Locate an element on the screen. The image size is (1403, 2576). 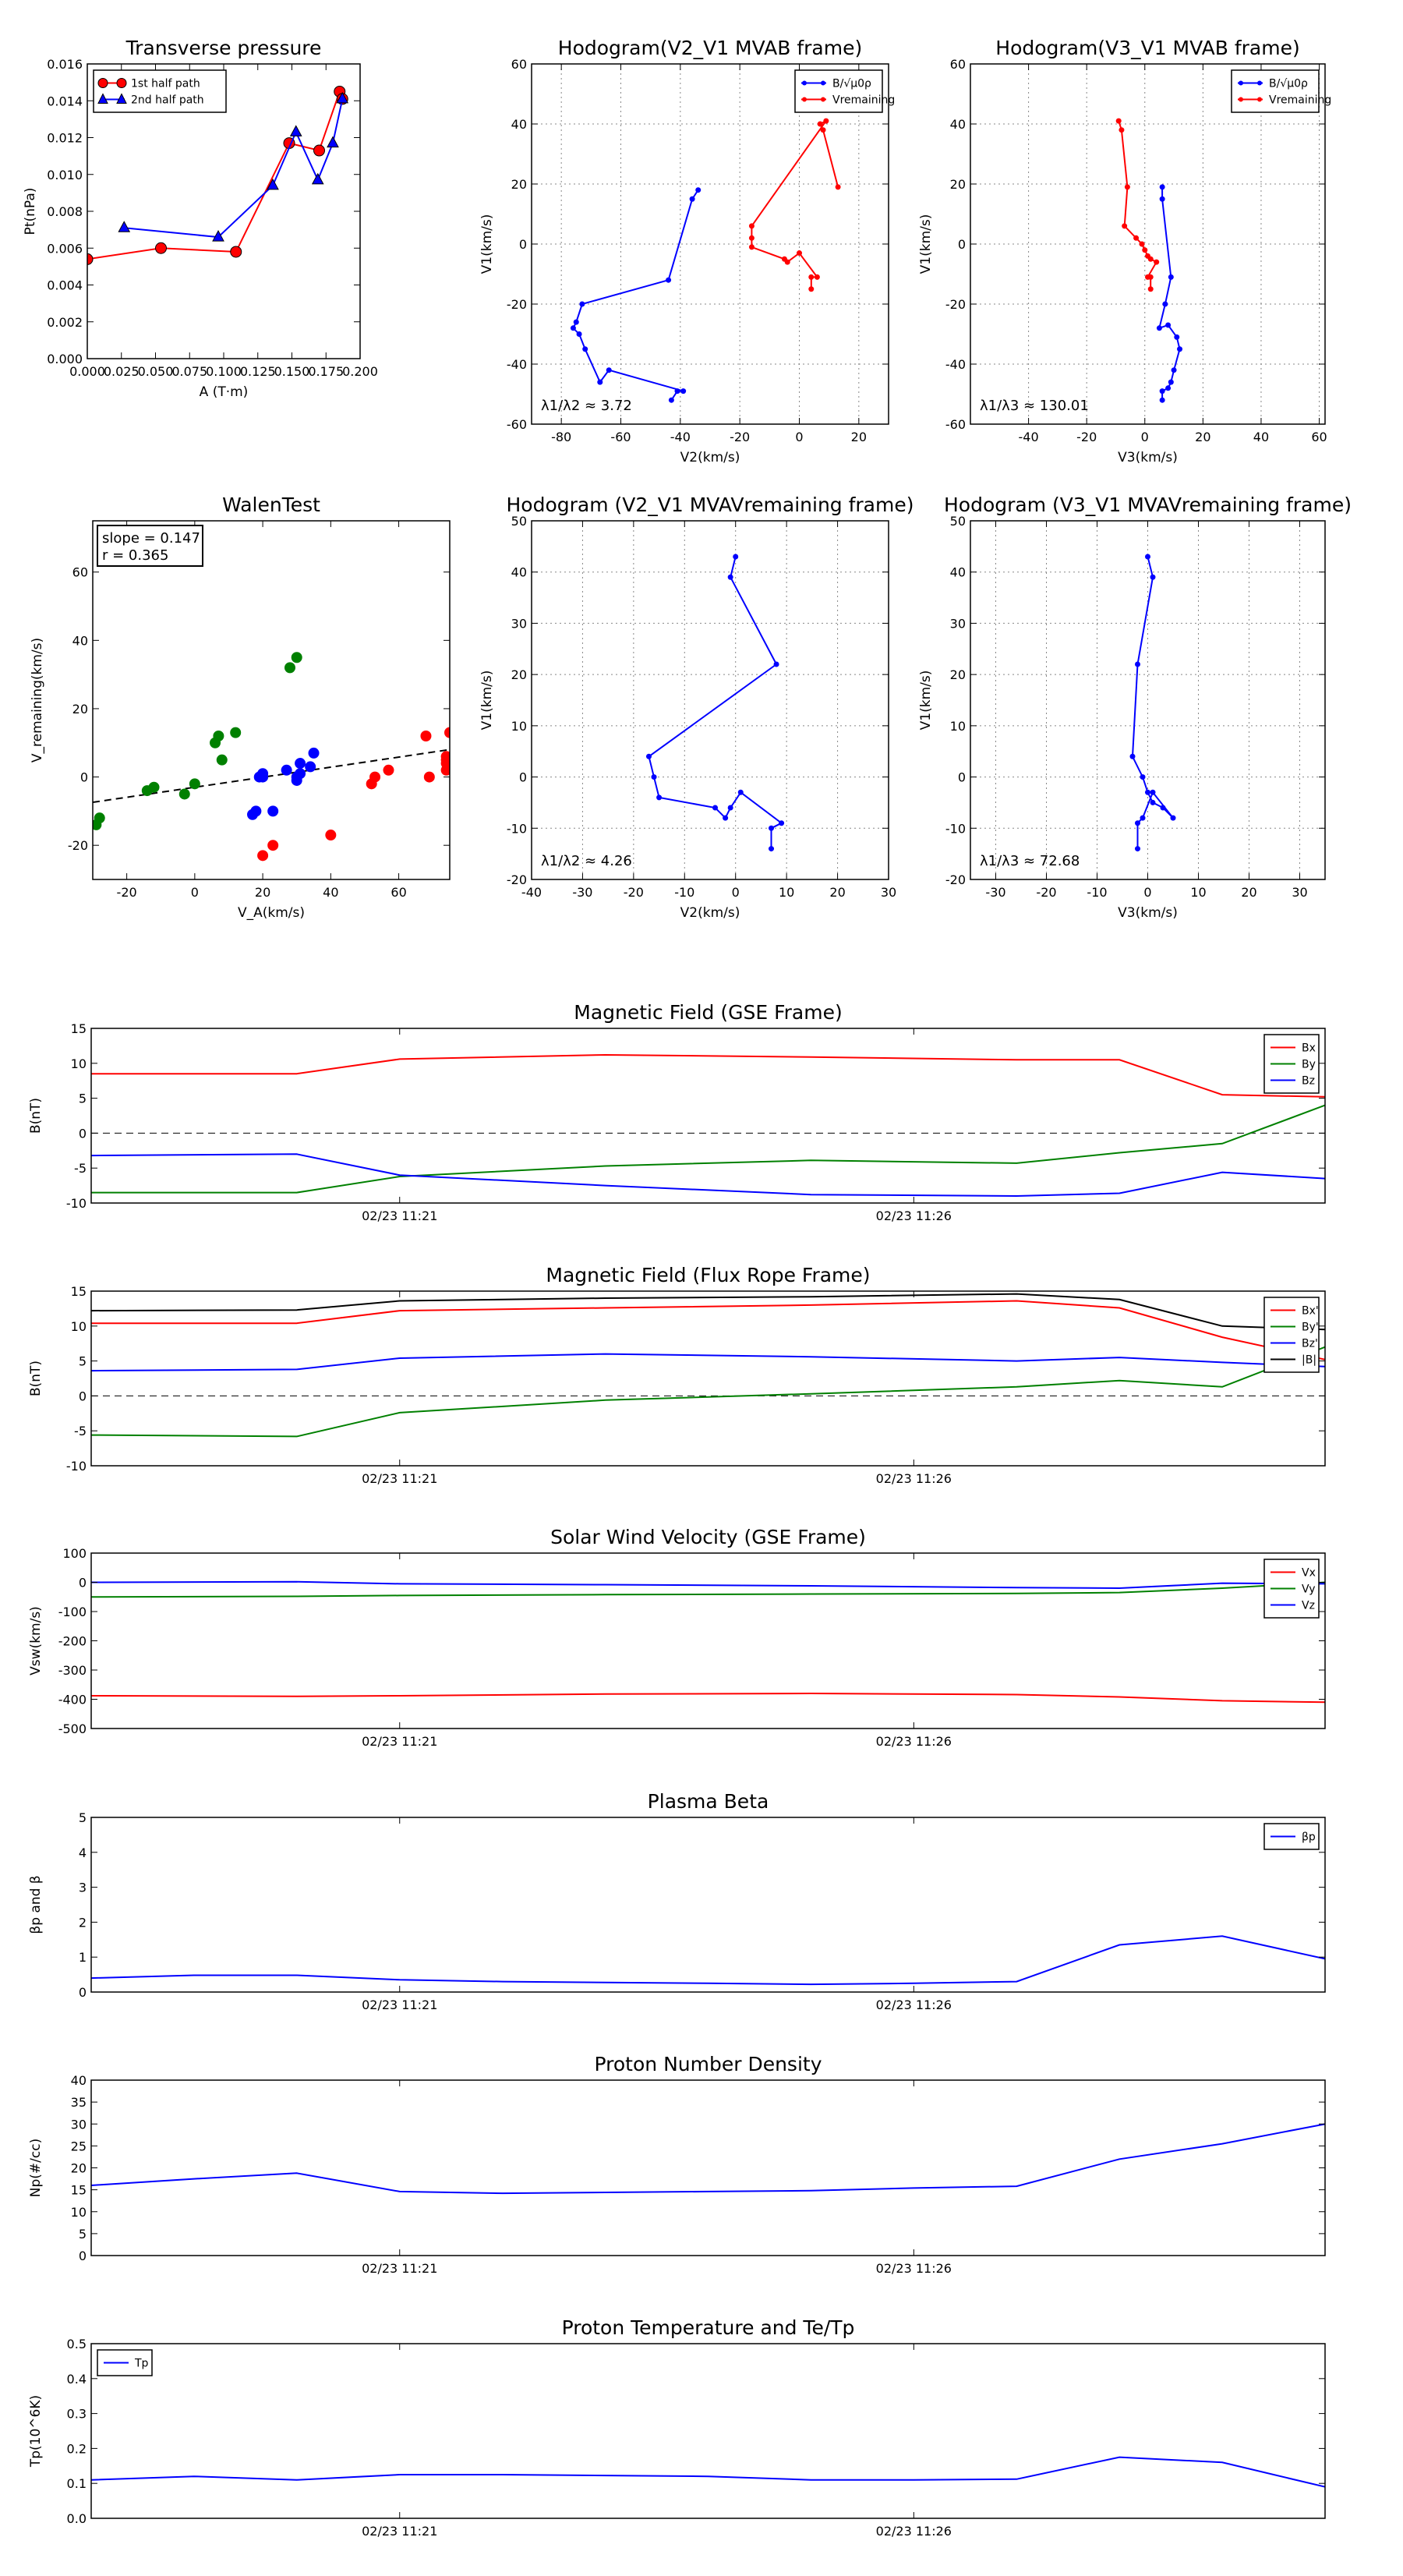
y-tick-label: -60 is located at coordinates (955, 424).